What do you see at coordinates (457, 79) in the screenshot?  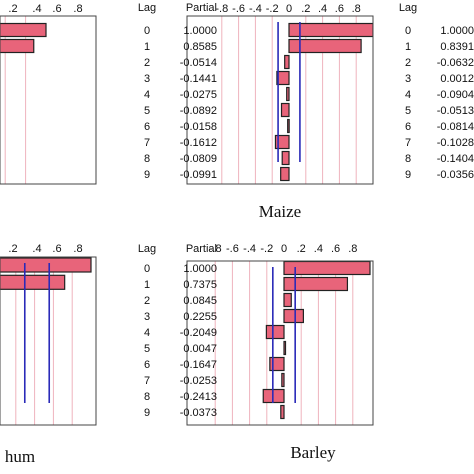 I see `partial-value: 0.0012` at bounding box center [457, 79].